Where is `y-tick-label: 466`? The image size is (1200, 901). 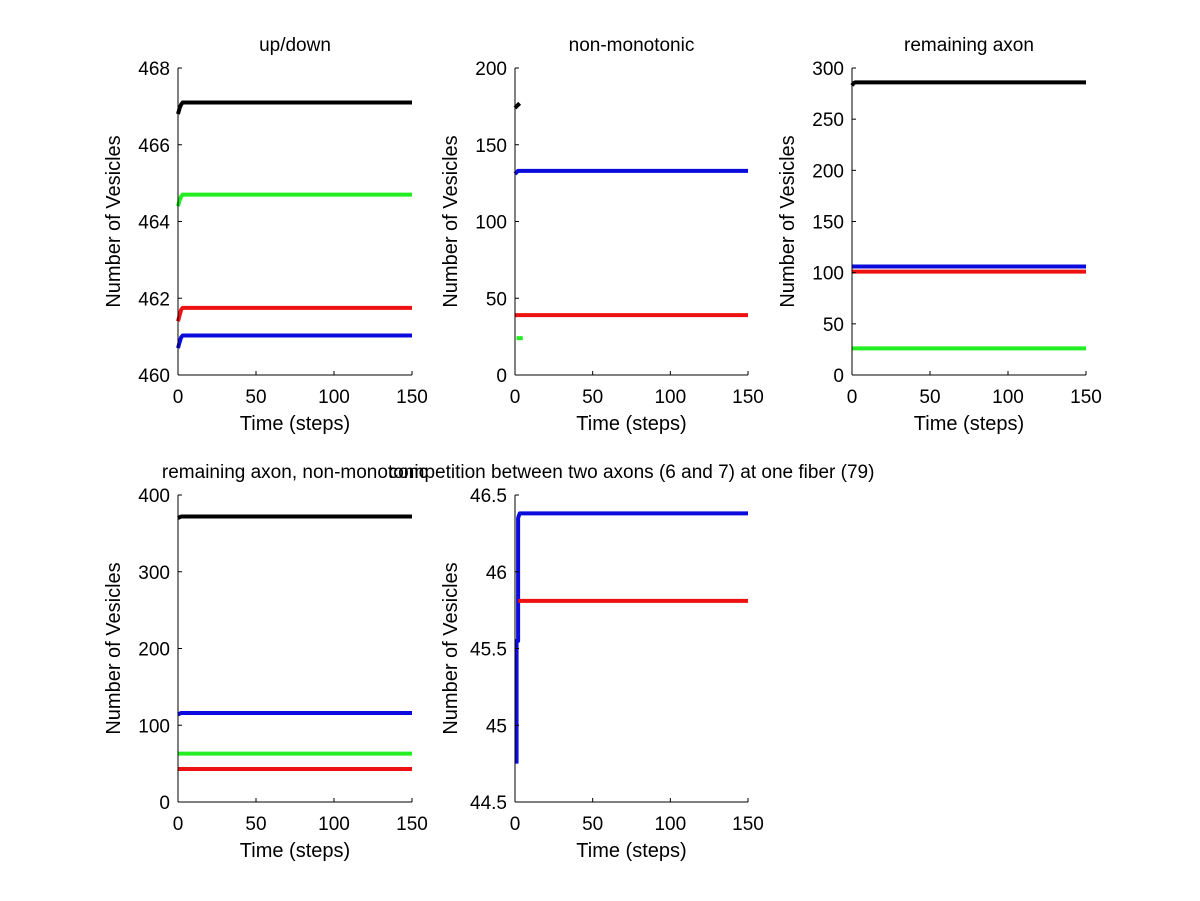 y-tick-label: 466 is located at coordinates (154, 146).